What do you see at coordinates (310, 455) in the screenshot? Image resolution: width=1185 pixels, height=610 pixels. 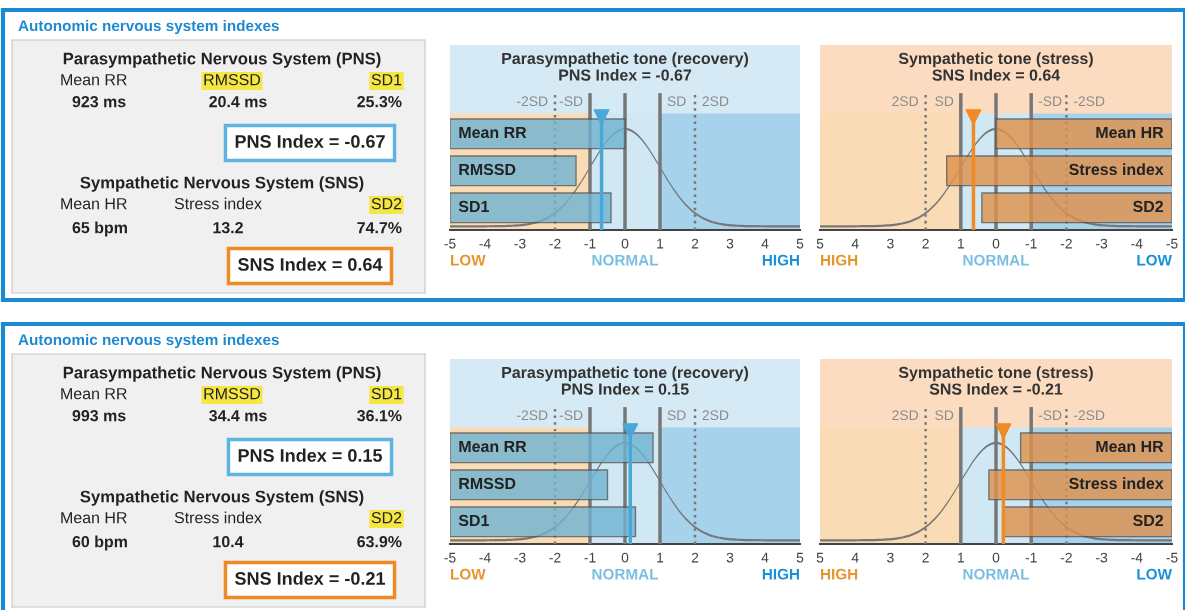 I see `text: PNS Index = 0.15` at bounding box center [310, 455].